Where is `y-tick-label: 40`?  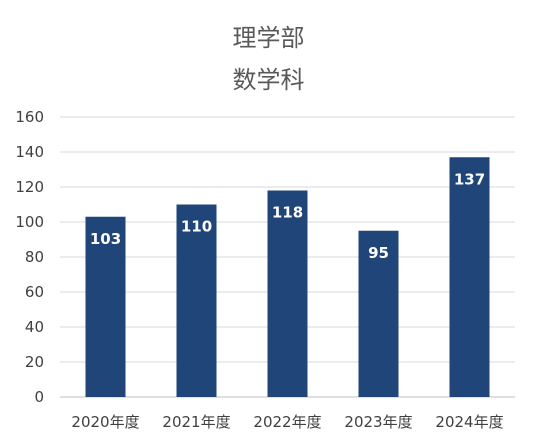
y-tick-label: 40 is located at coordinates (34, 327).